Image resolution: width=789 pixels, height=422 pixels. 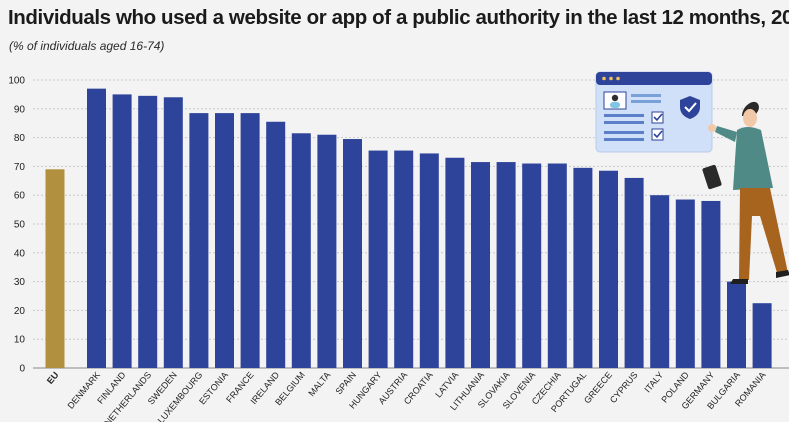 I want to click on x-tick-label: LUXEMBOURG, so click(x=180, y=396).